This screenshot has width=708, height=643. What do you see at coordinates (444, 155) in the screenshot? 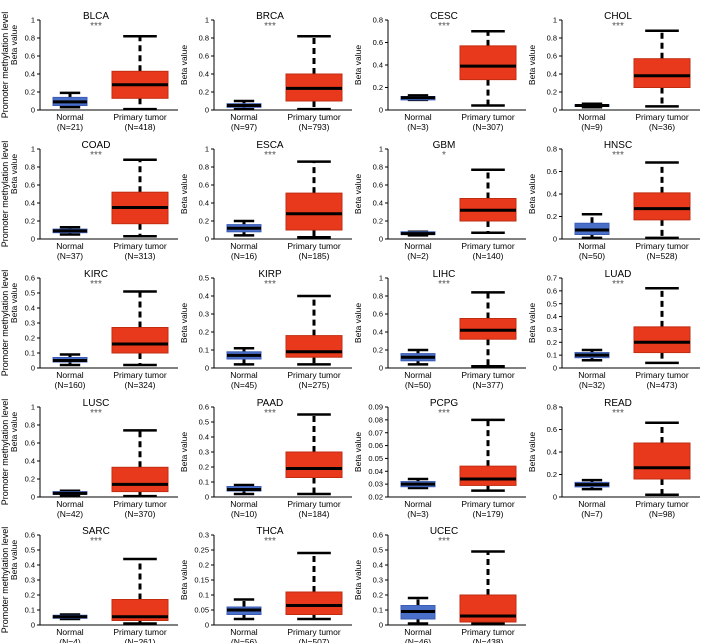
I see `significance-label: *` at bounding box center [444, 155].